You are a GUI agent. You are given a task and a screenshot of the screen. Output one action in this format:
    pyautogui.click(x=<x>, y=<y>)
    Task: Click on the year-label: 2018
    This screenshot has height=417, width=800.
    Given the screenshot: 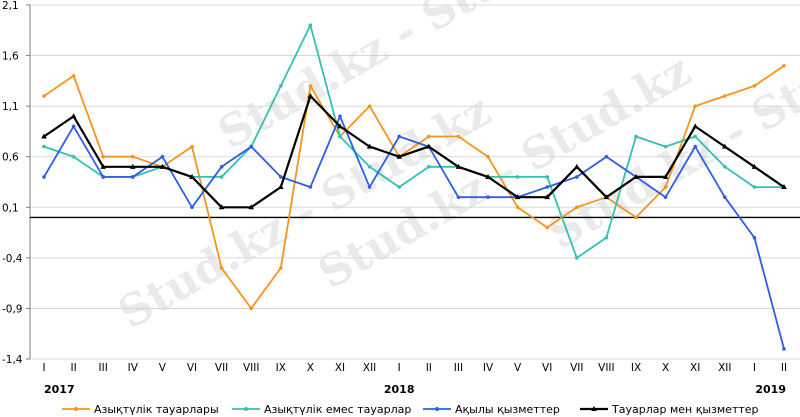 What is the action you would take?
    pyautogui.click(x=399, y=389)
    